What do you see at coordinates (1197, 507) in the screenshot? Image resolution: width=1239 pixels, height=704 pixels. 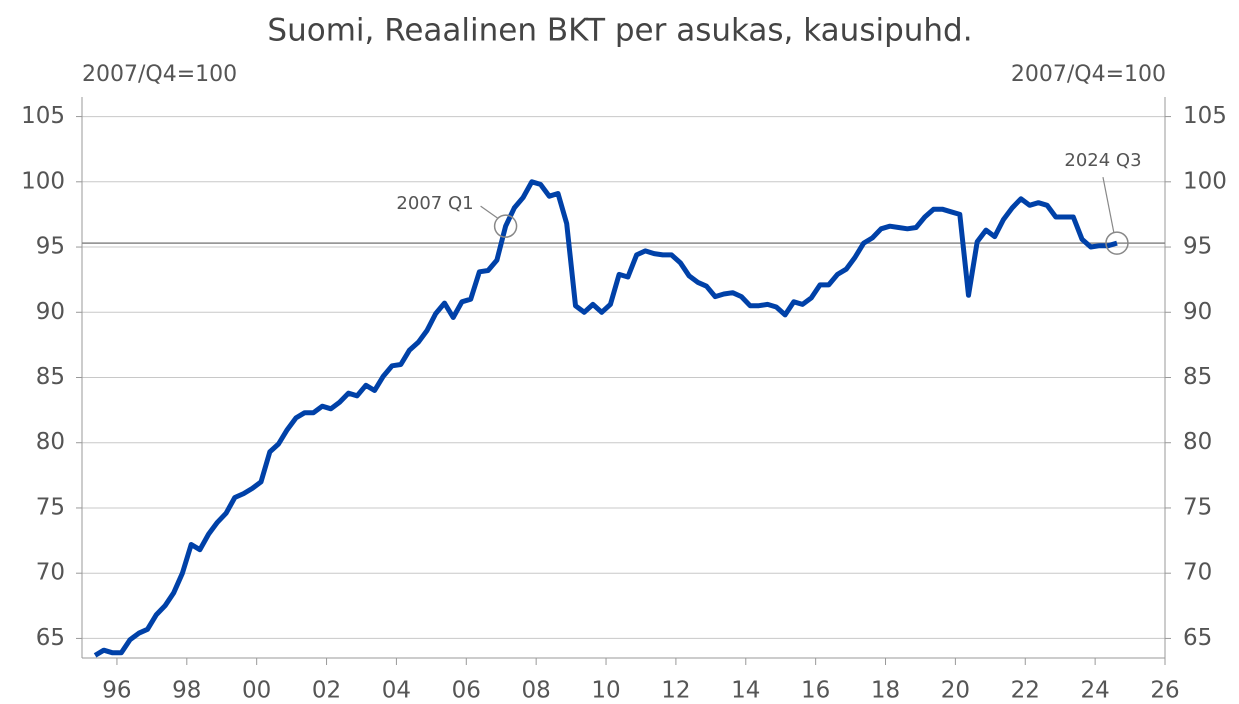 I see `y2-tick-label: 75` at bounding box center [1197, 507].